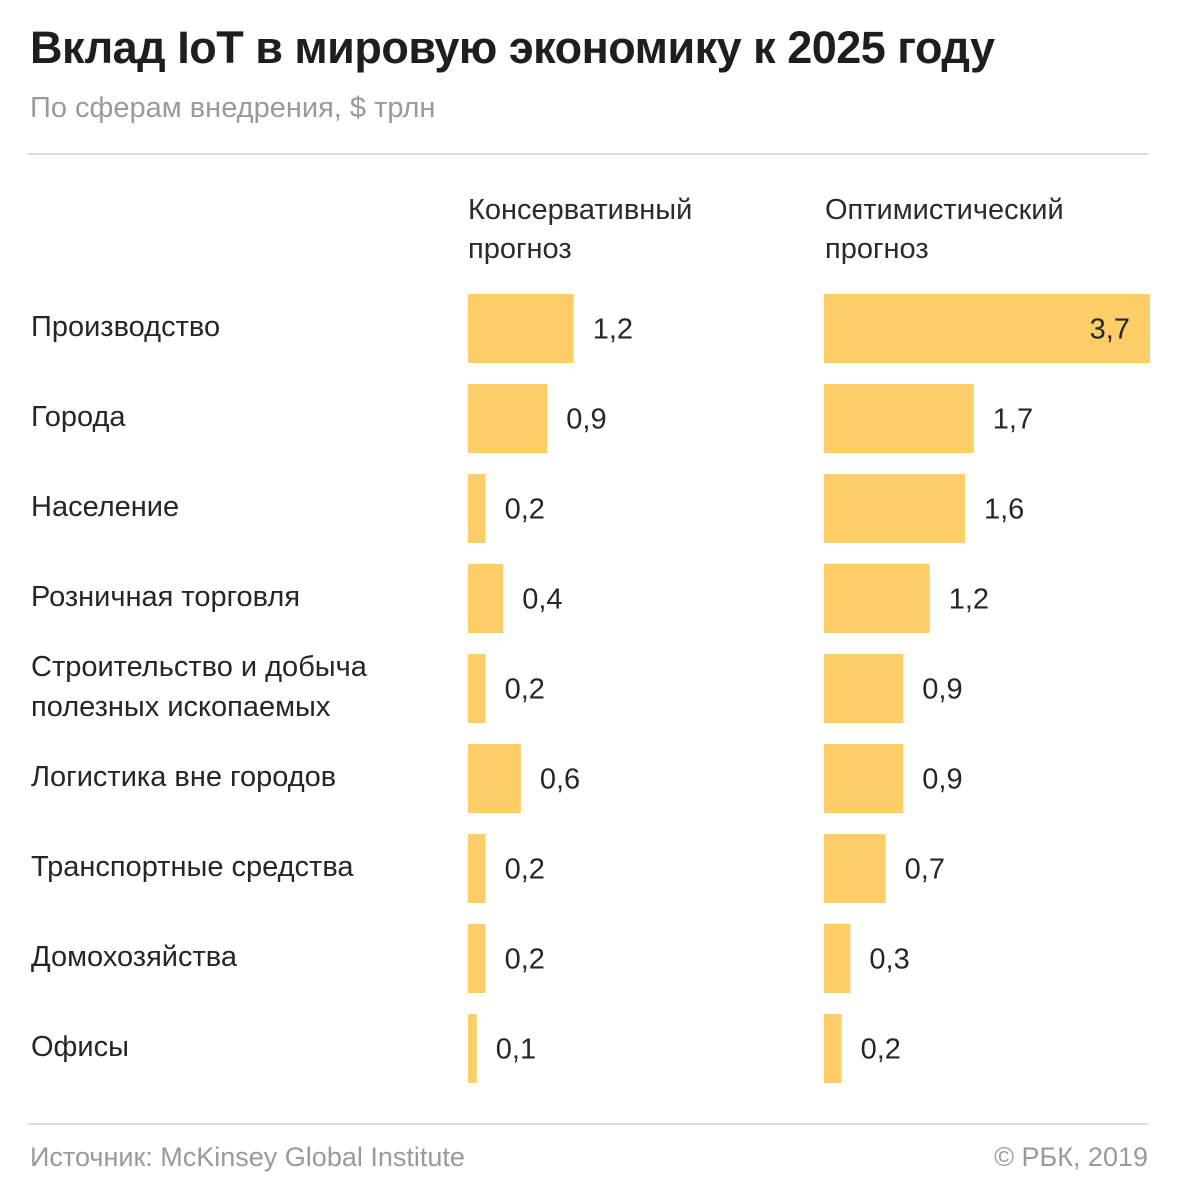  What do you see at coordinates (628, 230) in the screenshot?
I see `column-header-conservative: Консервативный прогноз` at bounding box center [628, 230].